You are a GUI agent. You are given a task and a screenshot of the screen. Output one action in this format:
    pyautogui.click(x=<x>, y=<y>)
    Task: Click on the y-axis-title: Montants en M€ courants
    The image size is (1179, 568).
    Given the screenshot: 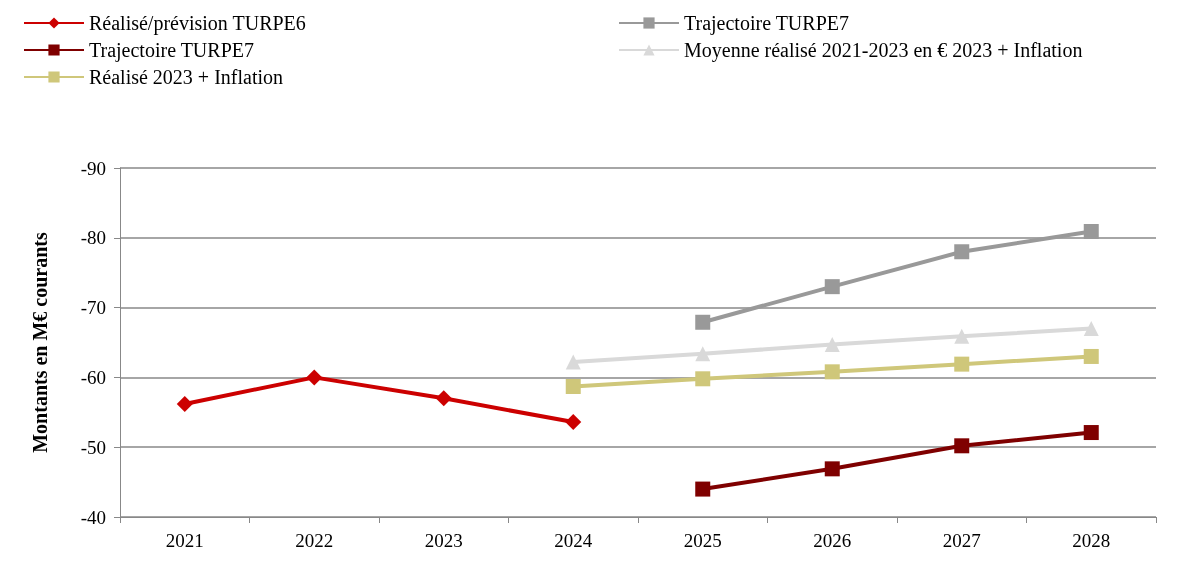 What is the action you would take?
    pyautogui.click(x=40, y=342)
    